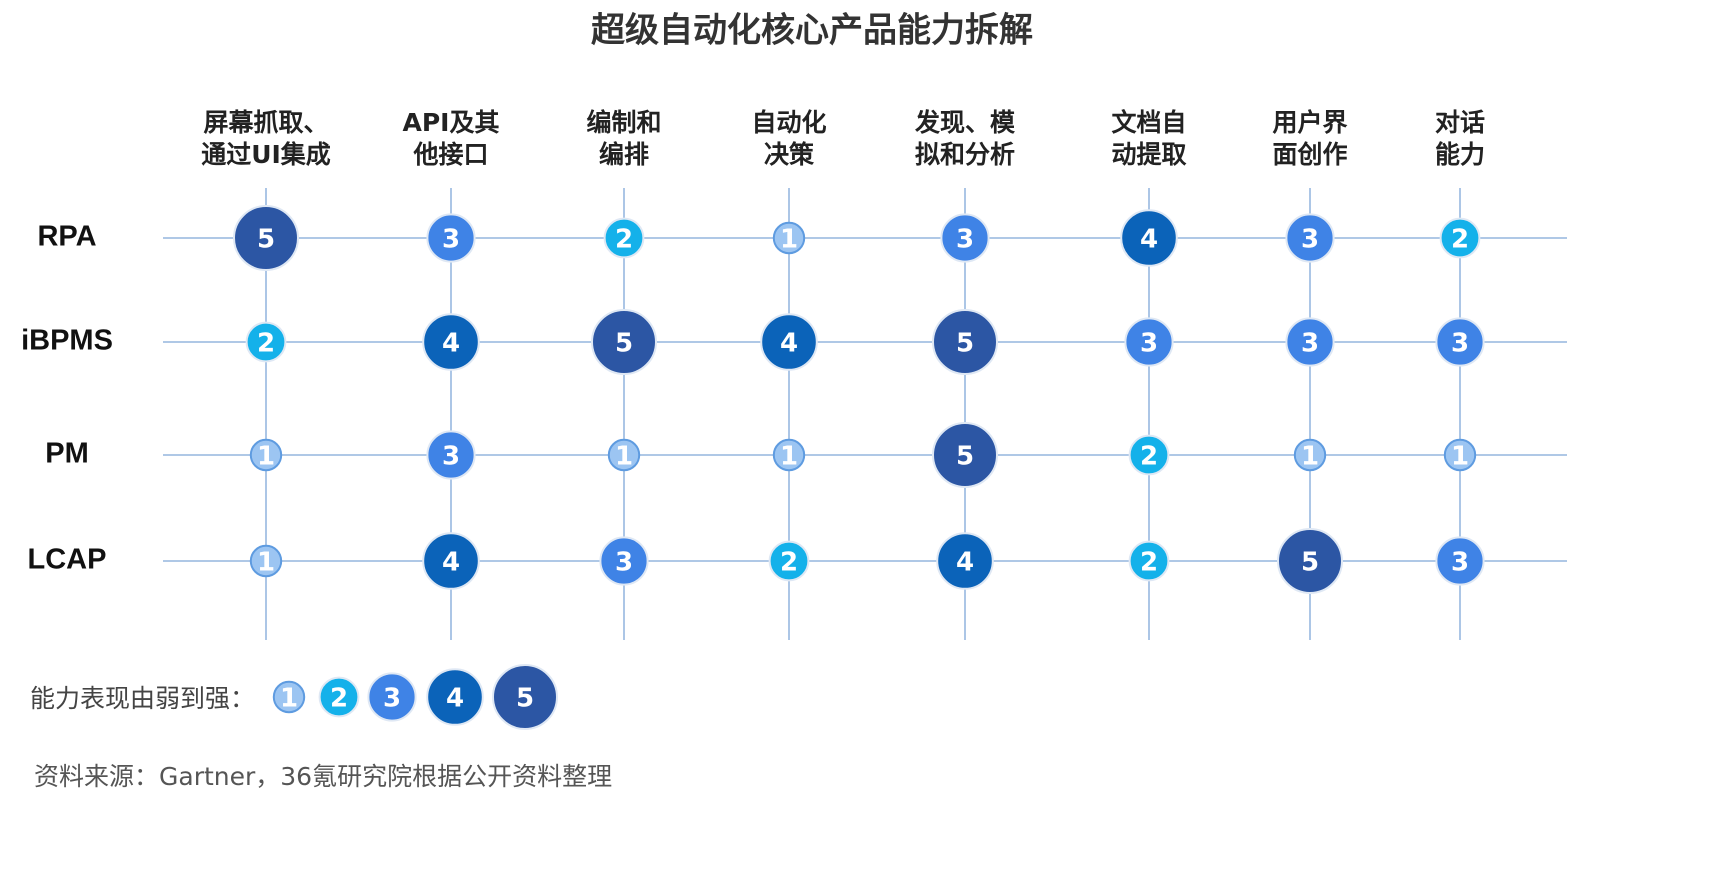 The height and width of the screenshot is (883, 1710). I want to click on row-label: RPA, so click(66, 237).